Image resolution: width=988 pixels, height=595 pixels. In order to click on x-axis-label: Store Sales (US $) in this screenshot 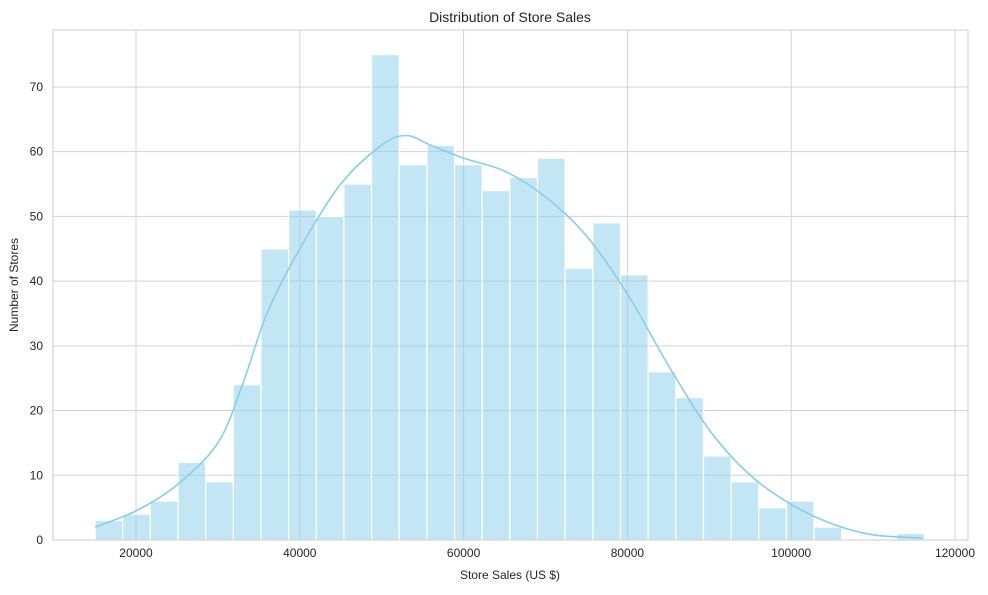, I will do `click(510, 575)`.